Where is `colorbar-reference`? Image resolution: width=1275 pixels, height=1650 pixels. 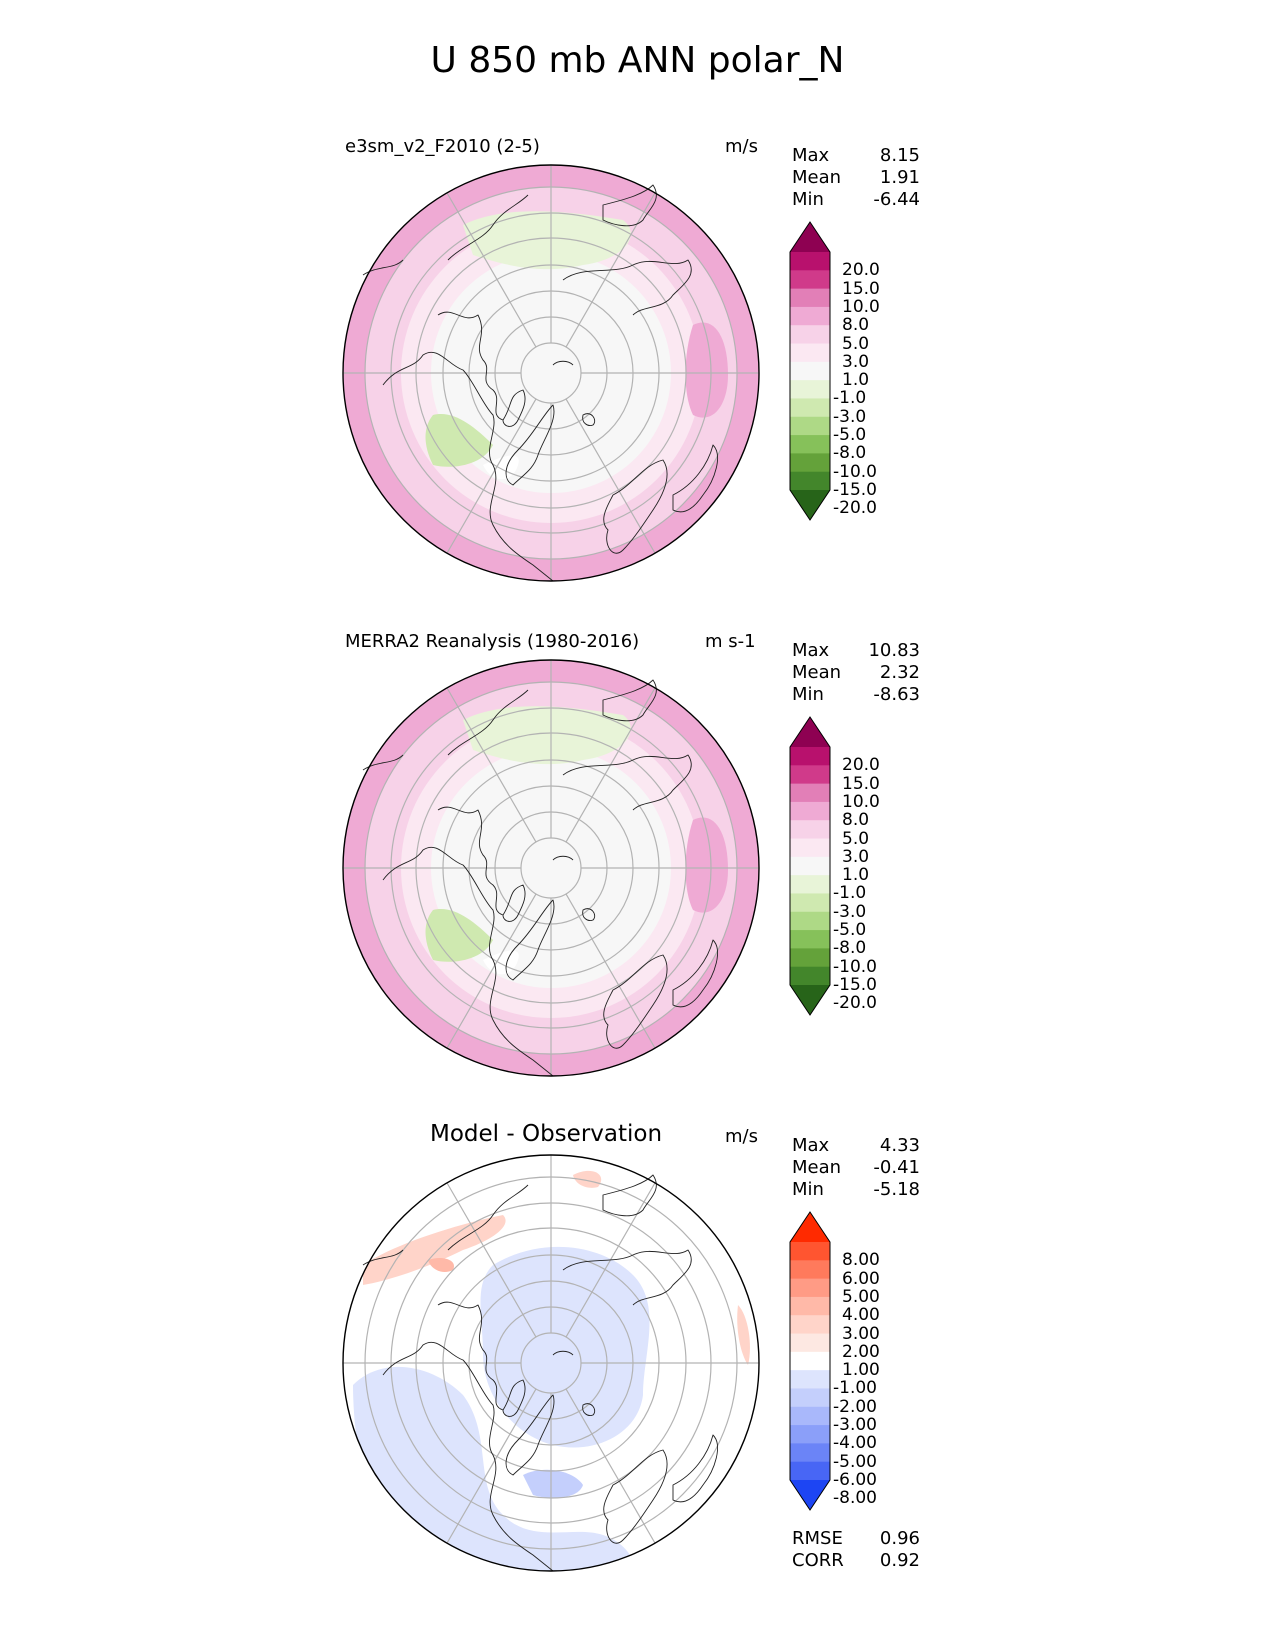 colorbar-reference is located at coordinates (810, 866).